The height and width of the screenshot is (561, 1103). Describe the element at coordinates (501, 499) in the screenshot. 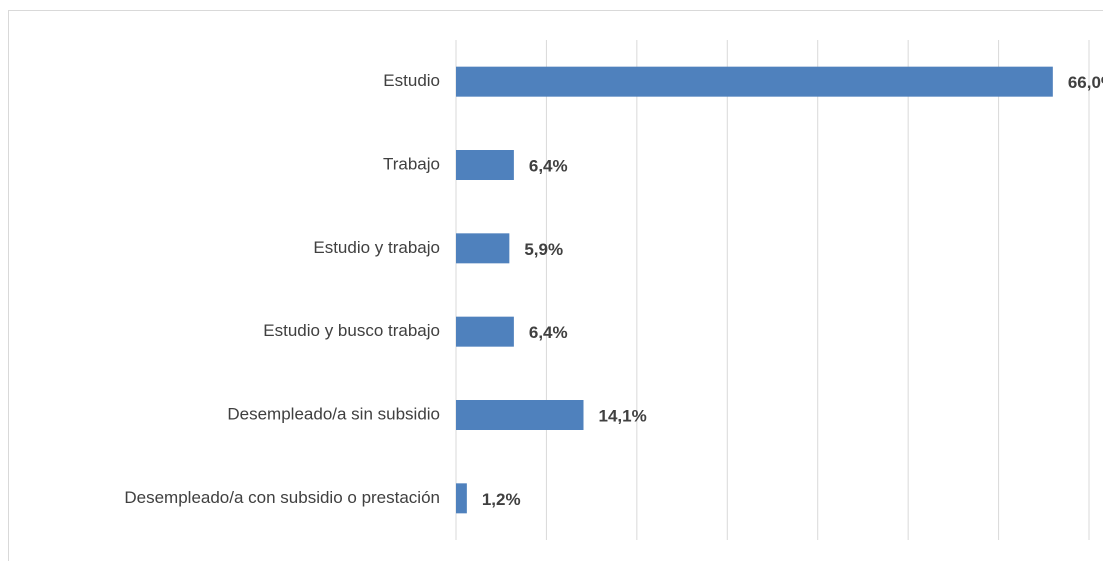

I see `data-label: 1,2%` at that location.